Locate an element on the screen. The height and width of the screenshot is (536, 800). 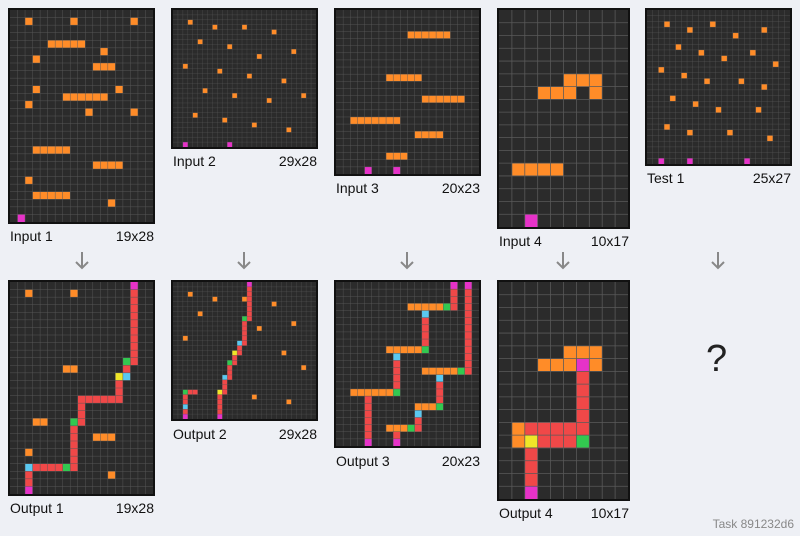
output-3-svg is located at coordinates (407, 364).